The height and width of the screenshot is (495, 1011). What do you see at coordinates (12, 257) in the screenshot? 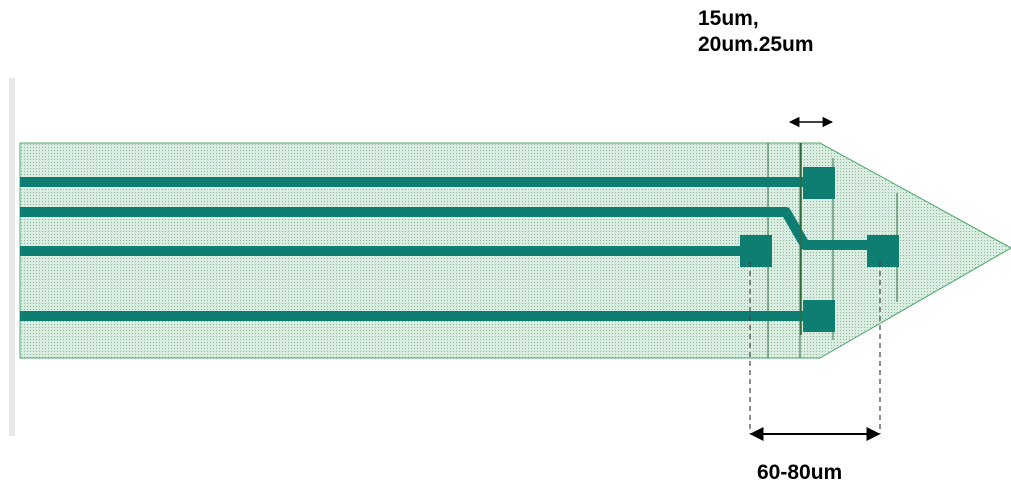
I see `probe-base-wall` at bounding box center [12, 257].